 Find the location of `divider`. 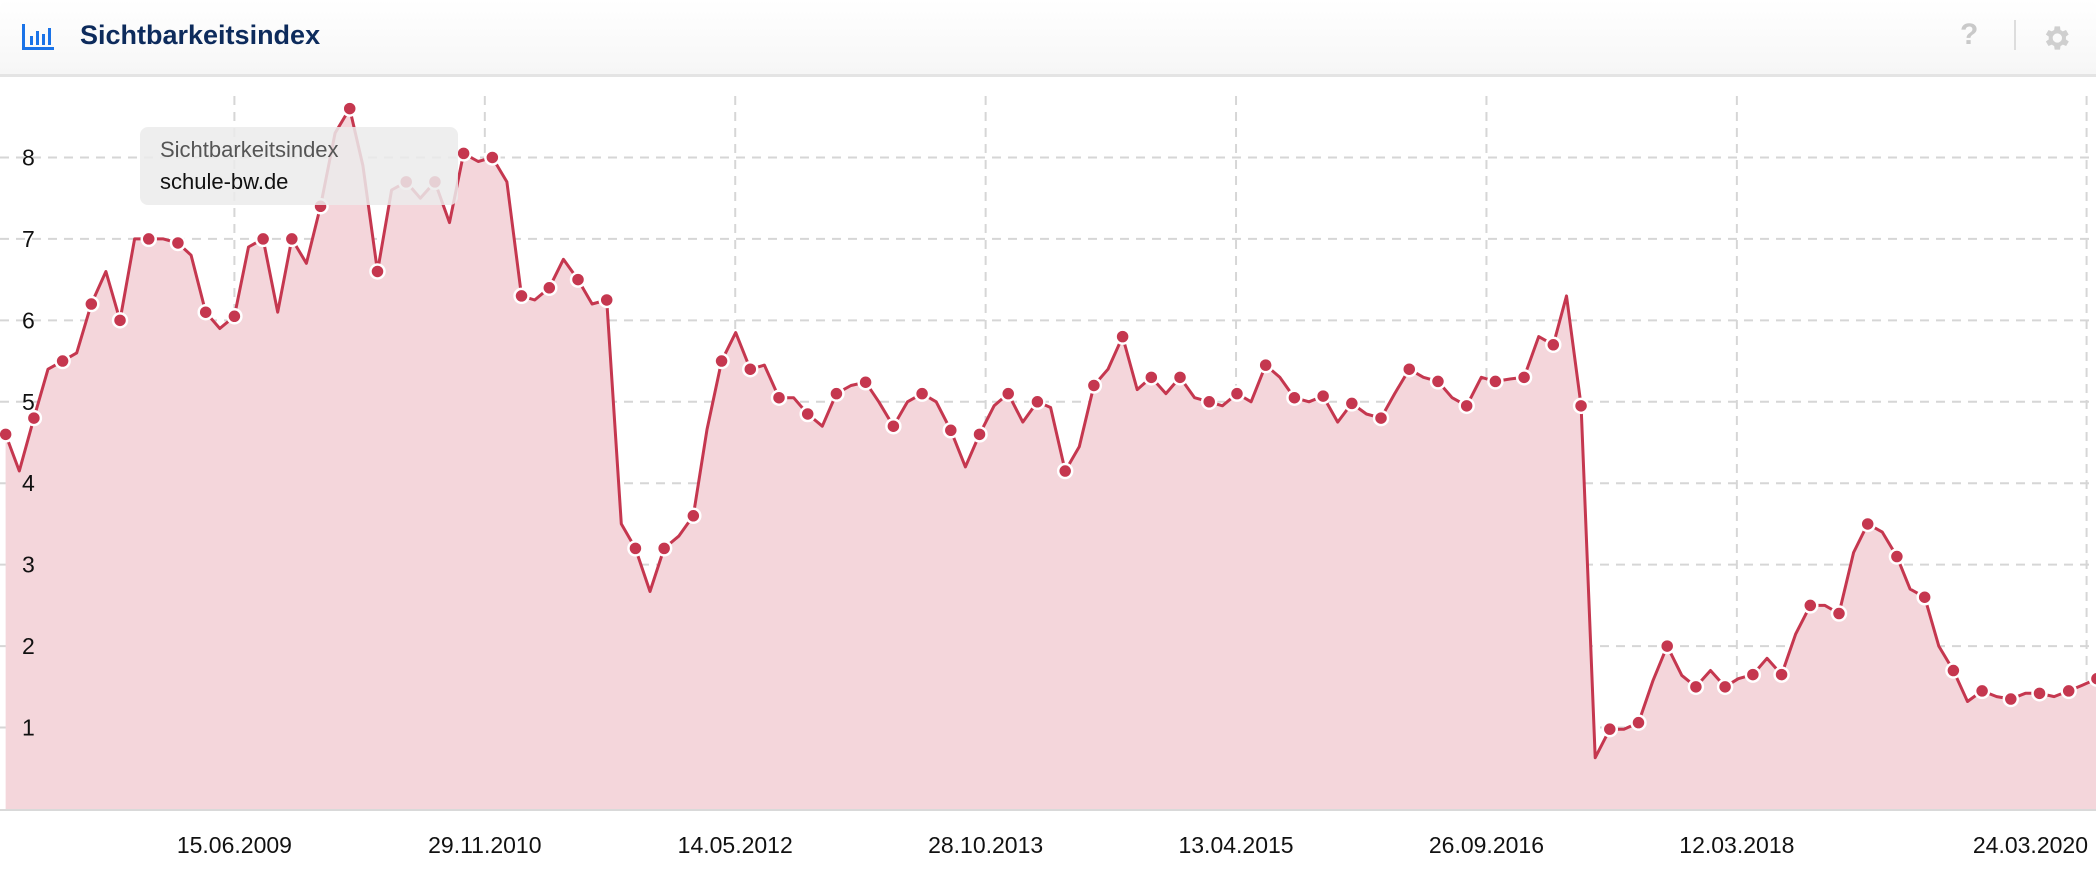

divider is located at coordinates (2015, 35).